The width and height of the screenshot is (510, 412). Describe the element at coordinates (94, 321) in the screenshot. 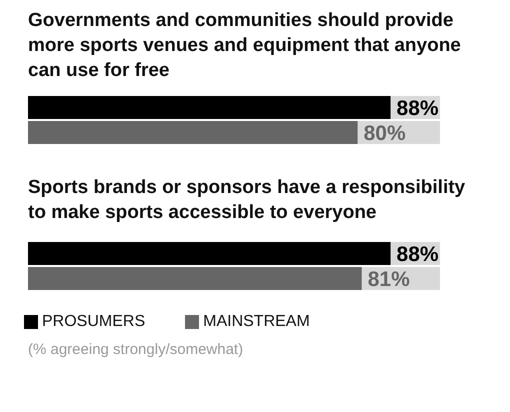

I see `legend-label: PROSUMERS` at that location.